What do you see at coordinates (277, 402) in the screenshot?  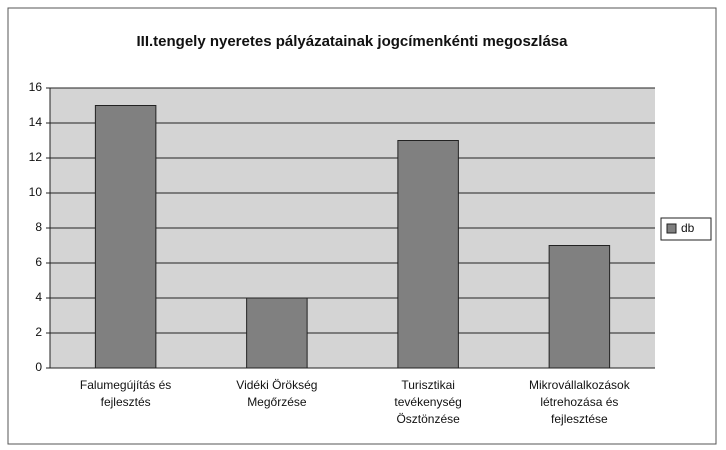 I see `x-tick-label-line: Megőrzése` at bounding box center [277, 402].